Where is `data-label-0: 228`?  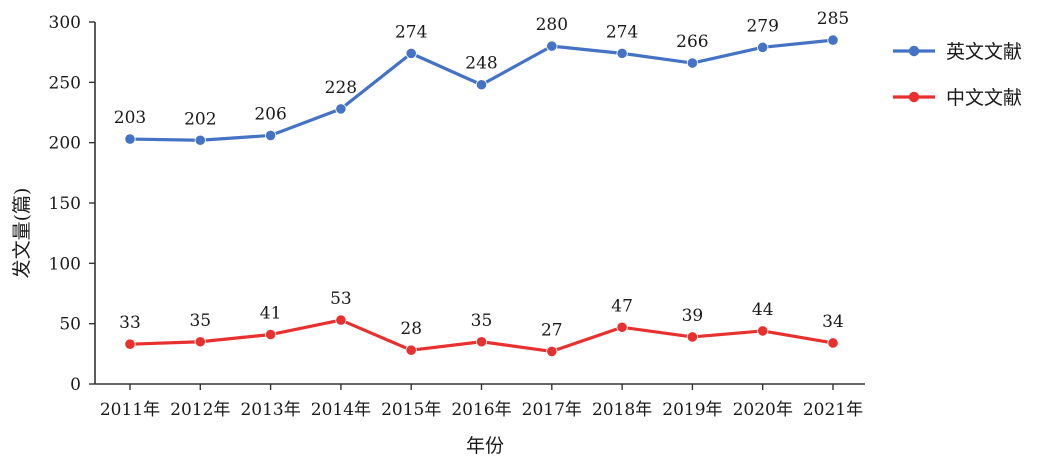 data-label-0: 228 is located at coordinates (341, 88).